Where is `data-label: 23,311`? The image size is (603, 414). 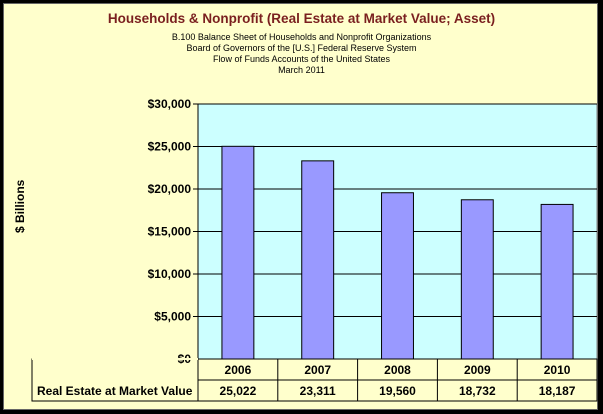 data-label: 23,311 is located at coordinates (318, 391).